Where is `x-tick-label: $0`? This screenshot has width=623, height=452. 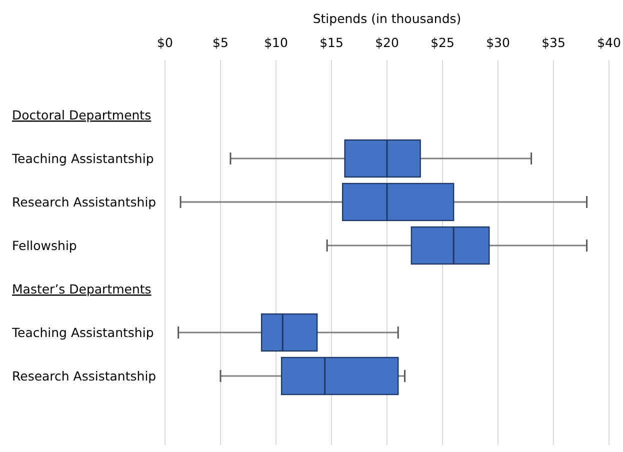
x-tick-label: $0 is located at coordinates (165, 42).